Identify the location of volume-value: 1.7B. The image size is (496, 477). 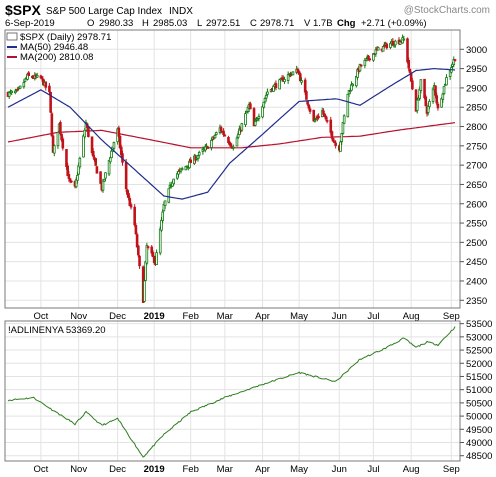
(323, 23).